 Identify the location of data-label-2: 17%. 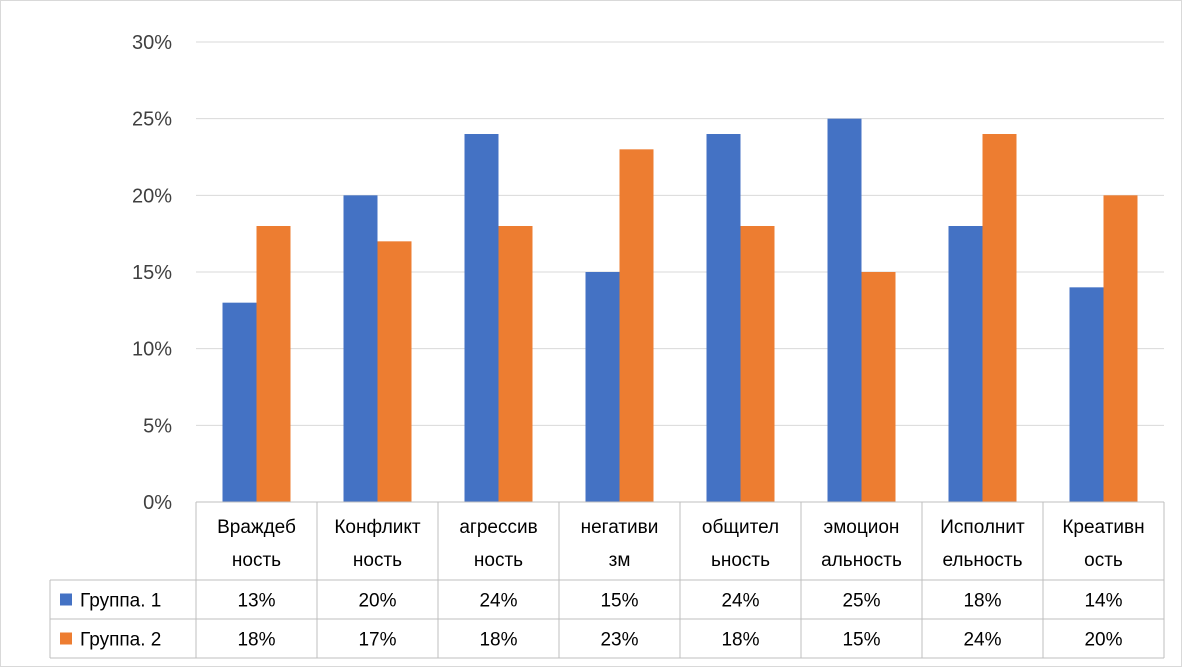
(377, 640).